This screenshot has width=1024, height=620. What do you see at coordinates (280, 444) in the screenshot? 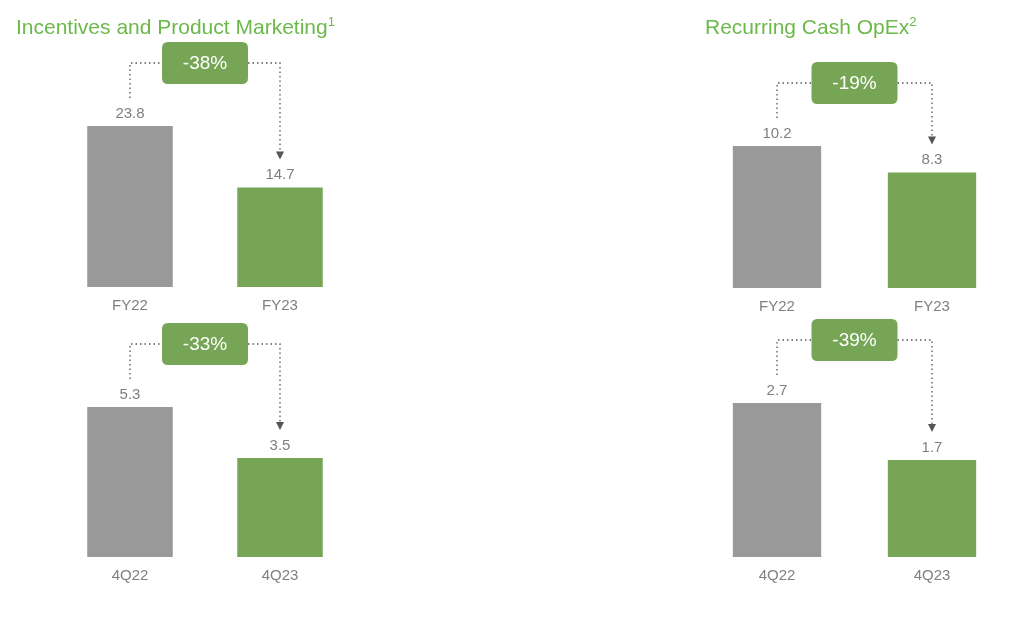
I see `data-label: 3.5` at bounding box center [280, 444].